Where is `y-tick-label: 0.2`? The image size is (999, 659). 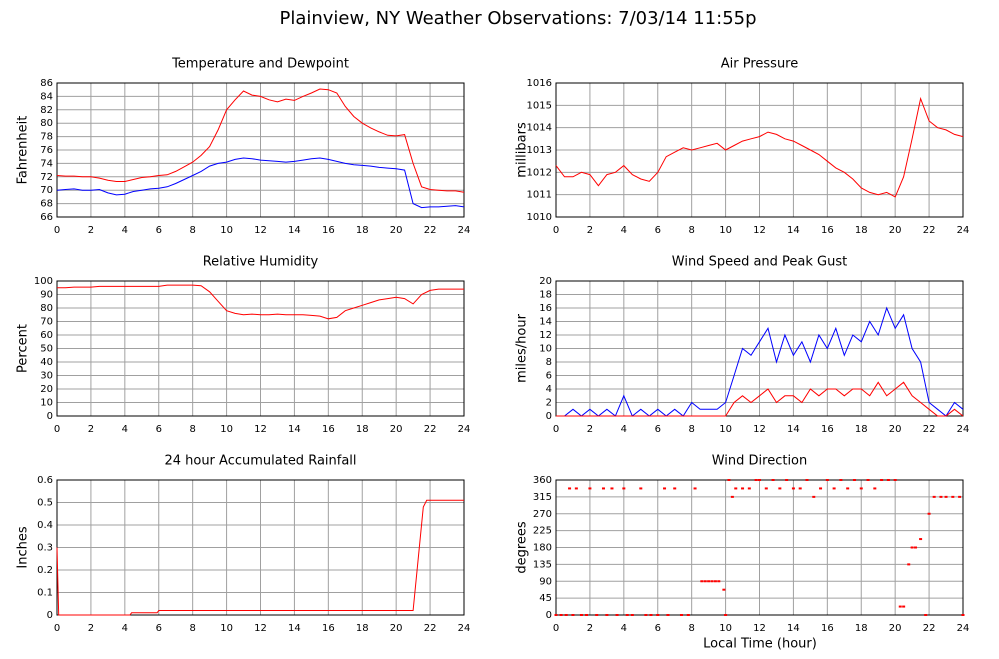
y-tick-label: 0.2 is located at coordinates (45, 570).